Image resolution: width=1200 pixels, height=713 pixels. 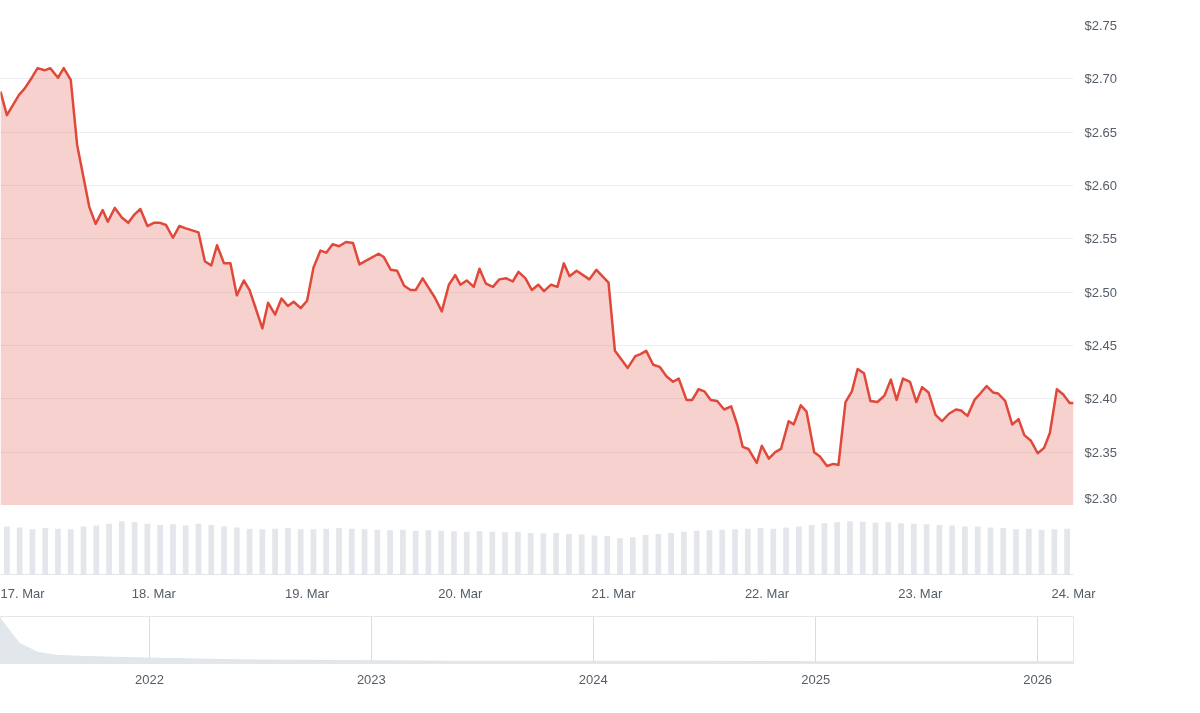 What do you see at coordinates (149, 679) in the screenshot?
I see `x-tick-label: 2022` at bounding box center [149, 679].